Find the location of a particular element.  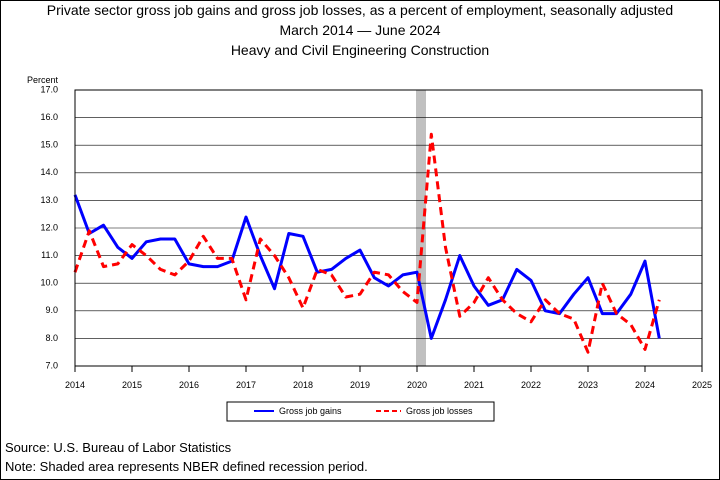

legend-label-gross-job-losses: Gross job losses is located at coordinates (439, 411).